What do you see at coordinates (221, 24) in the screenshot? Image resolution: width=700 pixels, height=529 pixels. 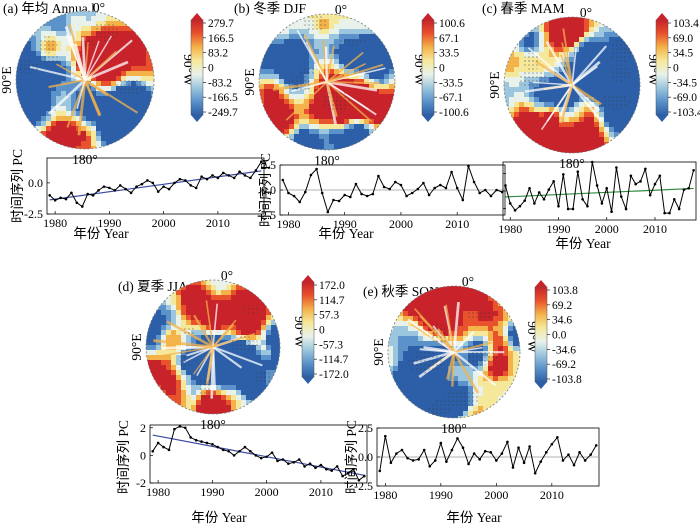 I see `colorbar-tick-label: 279.7` at bounding box center [221, 24].